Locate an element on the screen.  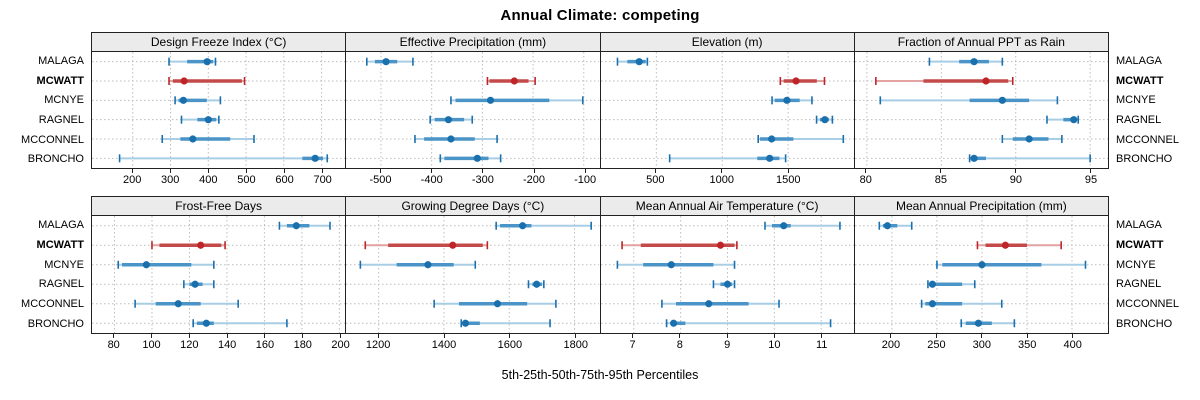
panel-mean-annual-precipitation is located at coordinates (981, 274).